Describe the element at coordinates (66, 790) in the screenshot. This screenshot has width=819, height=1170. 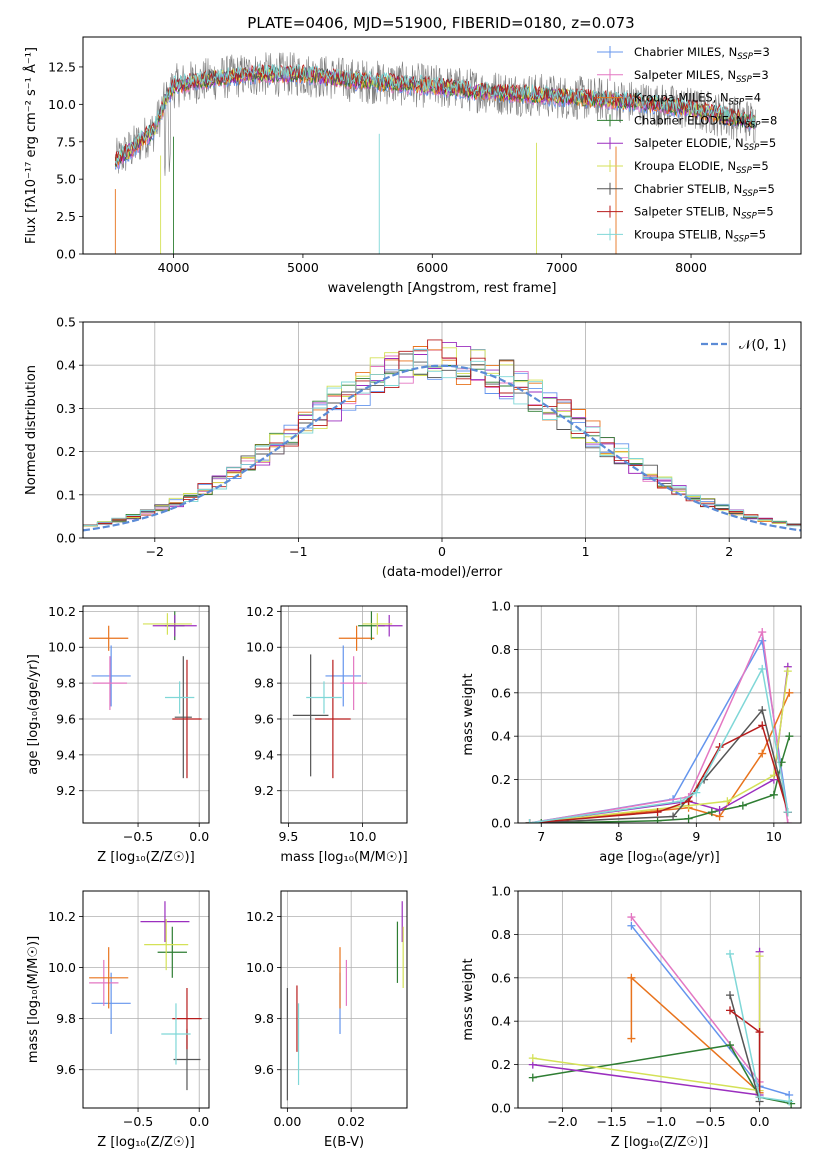
I see `y-tick-label: 9.2` at that location.